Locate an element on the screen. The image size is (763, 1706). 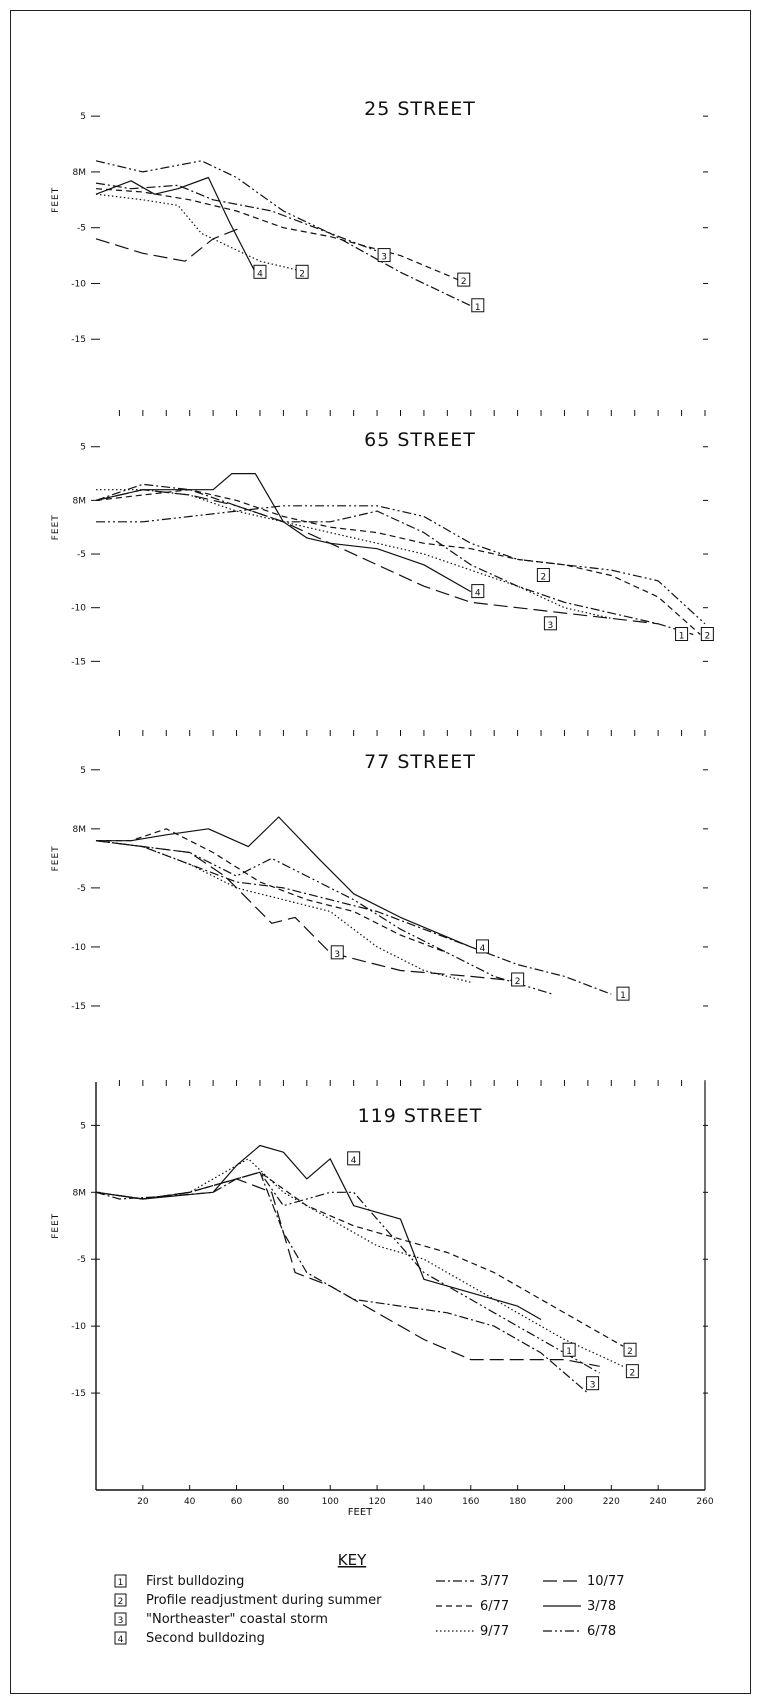
x-tick-label: 160 is located at coordinates (470, 1502).